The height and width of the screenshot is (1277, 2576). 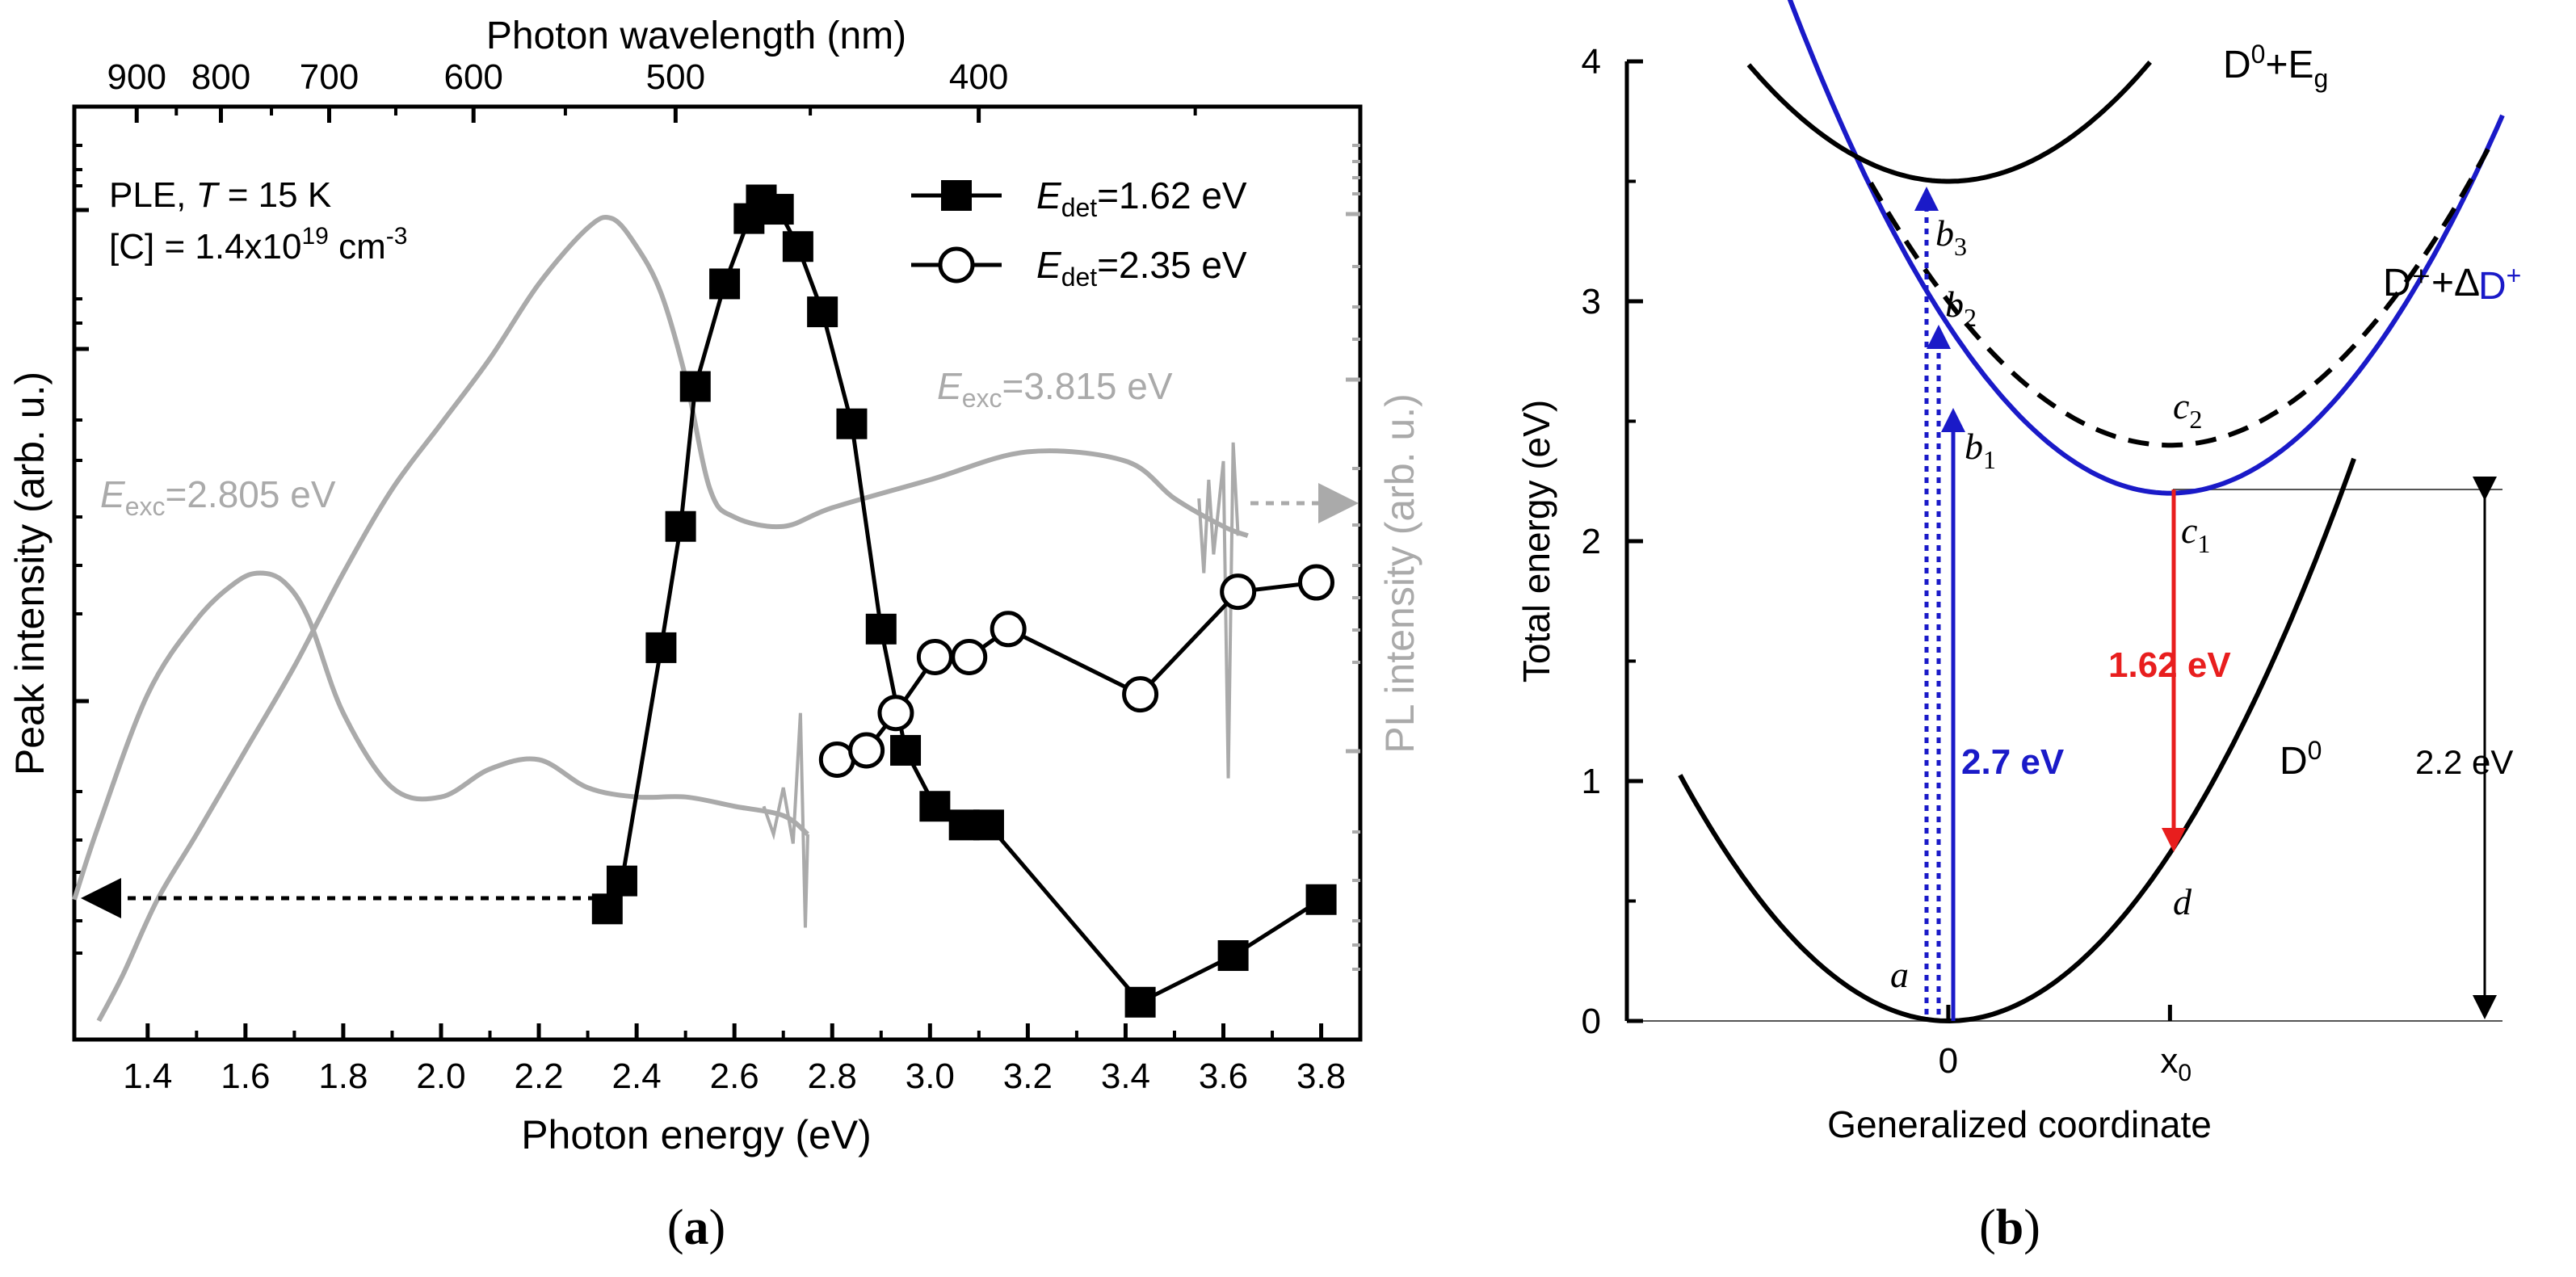 What do you see at coordinates (957, 265) in the screenshot?
I see `legend-circle-marker` at bounding box center [957, 265].